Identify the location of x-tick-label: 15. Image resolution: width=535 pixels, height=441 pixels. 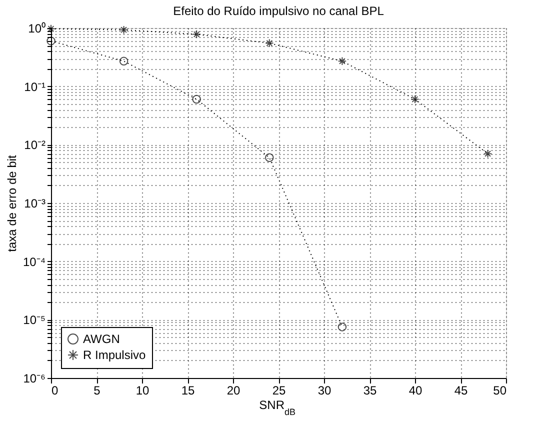
(188, 391).